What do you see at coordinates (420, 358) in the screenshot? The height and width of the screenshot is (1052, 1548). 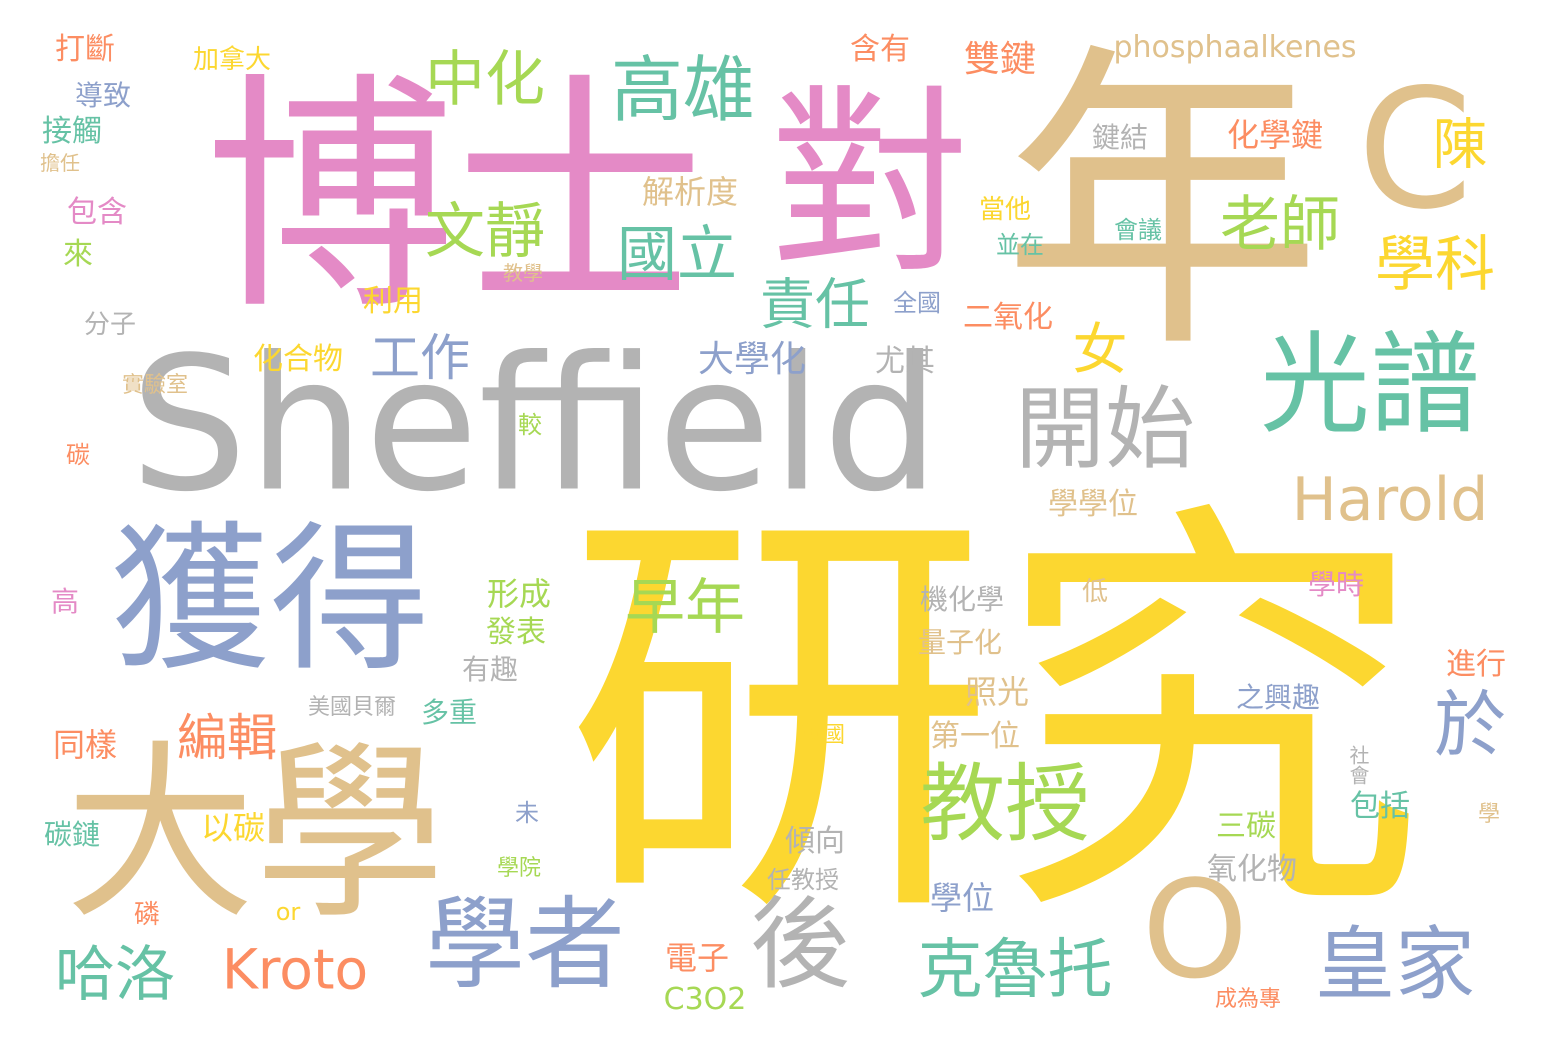 I see `word-gongzuo: 工作` at bounding box center [420, 358].